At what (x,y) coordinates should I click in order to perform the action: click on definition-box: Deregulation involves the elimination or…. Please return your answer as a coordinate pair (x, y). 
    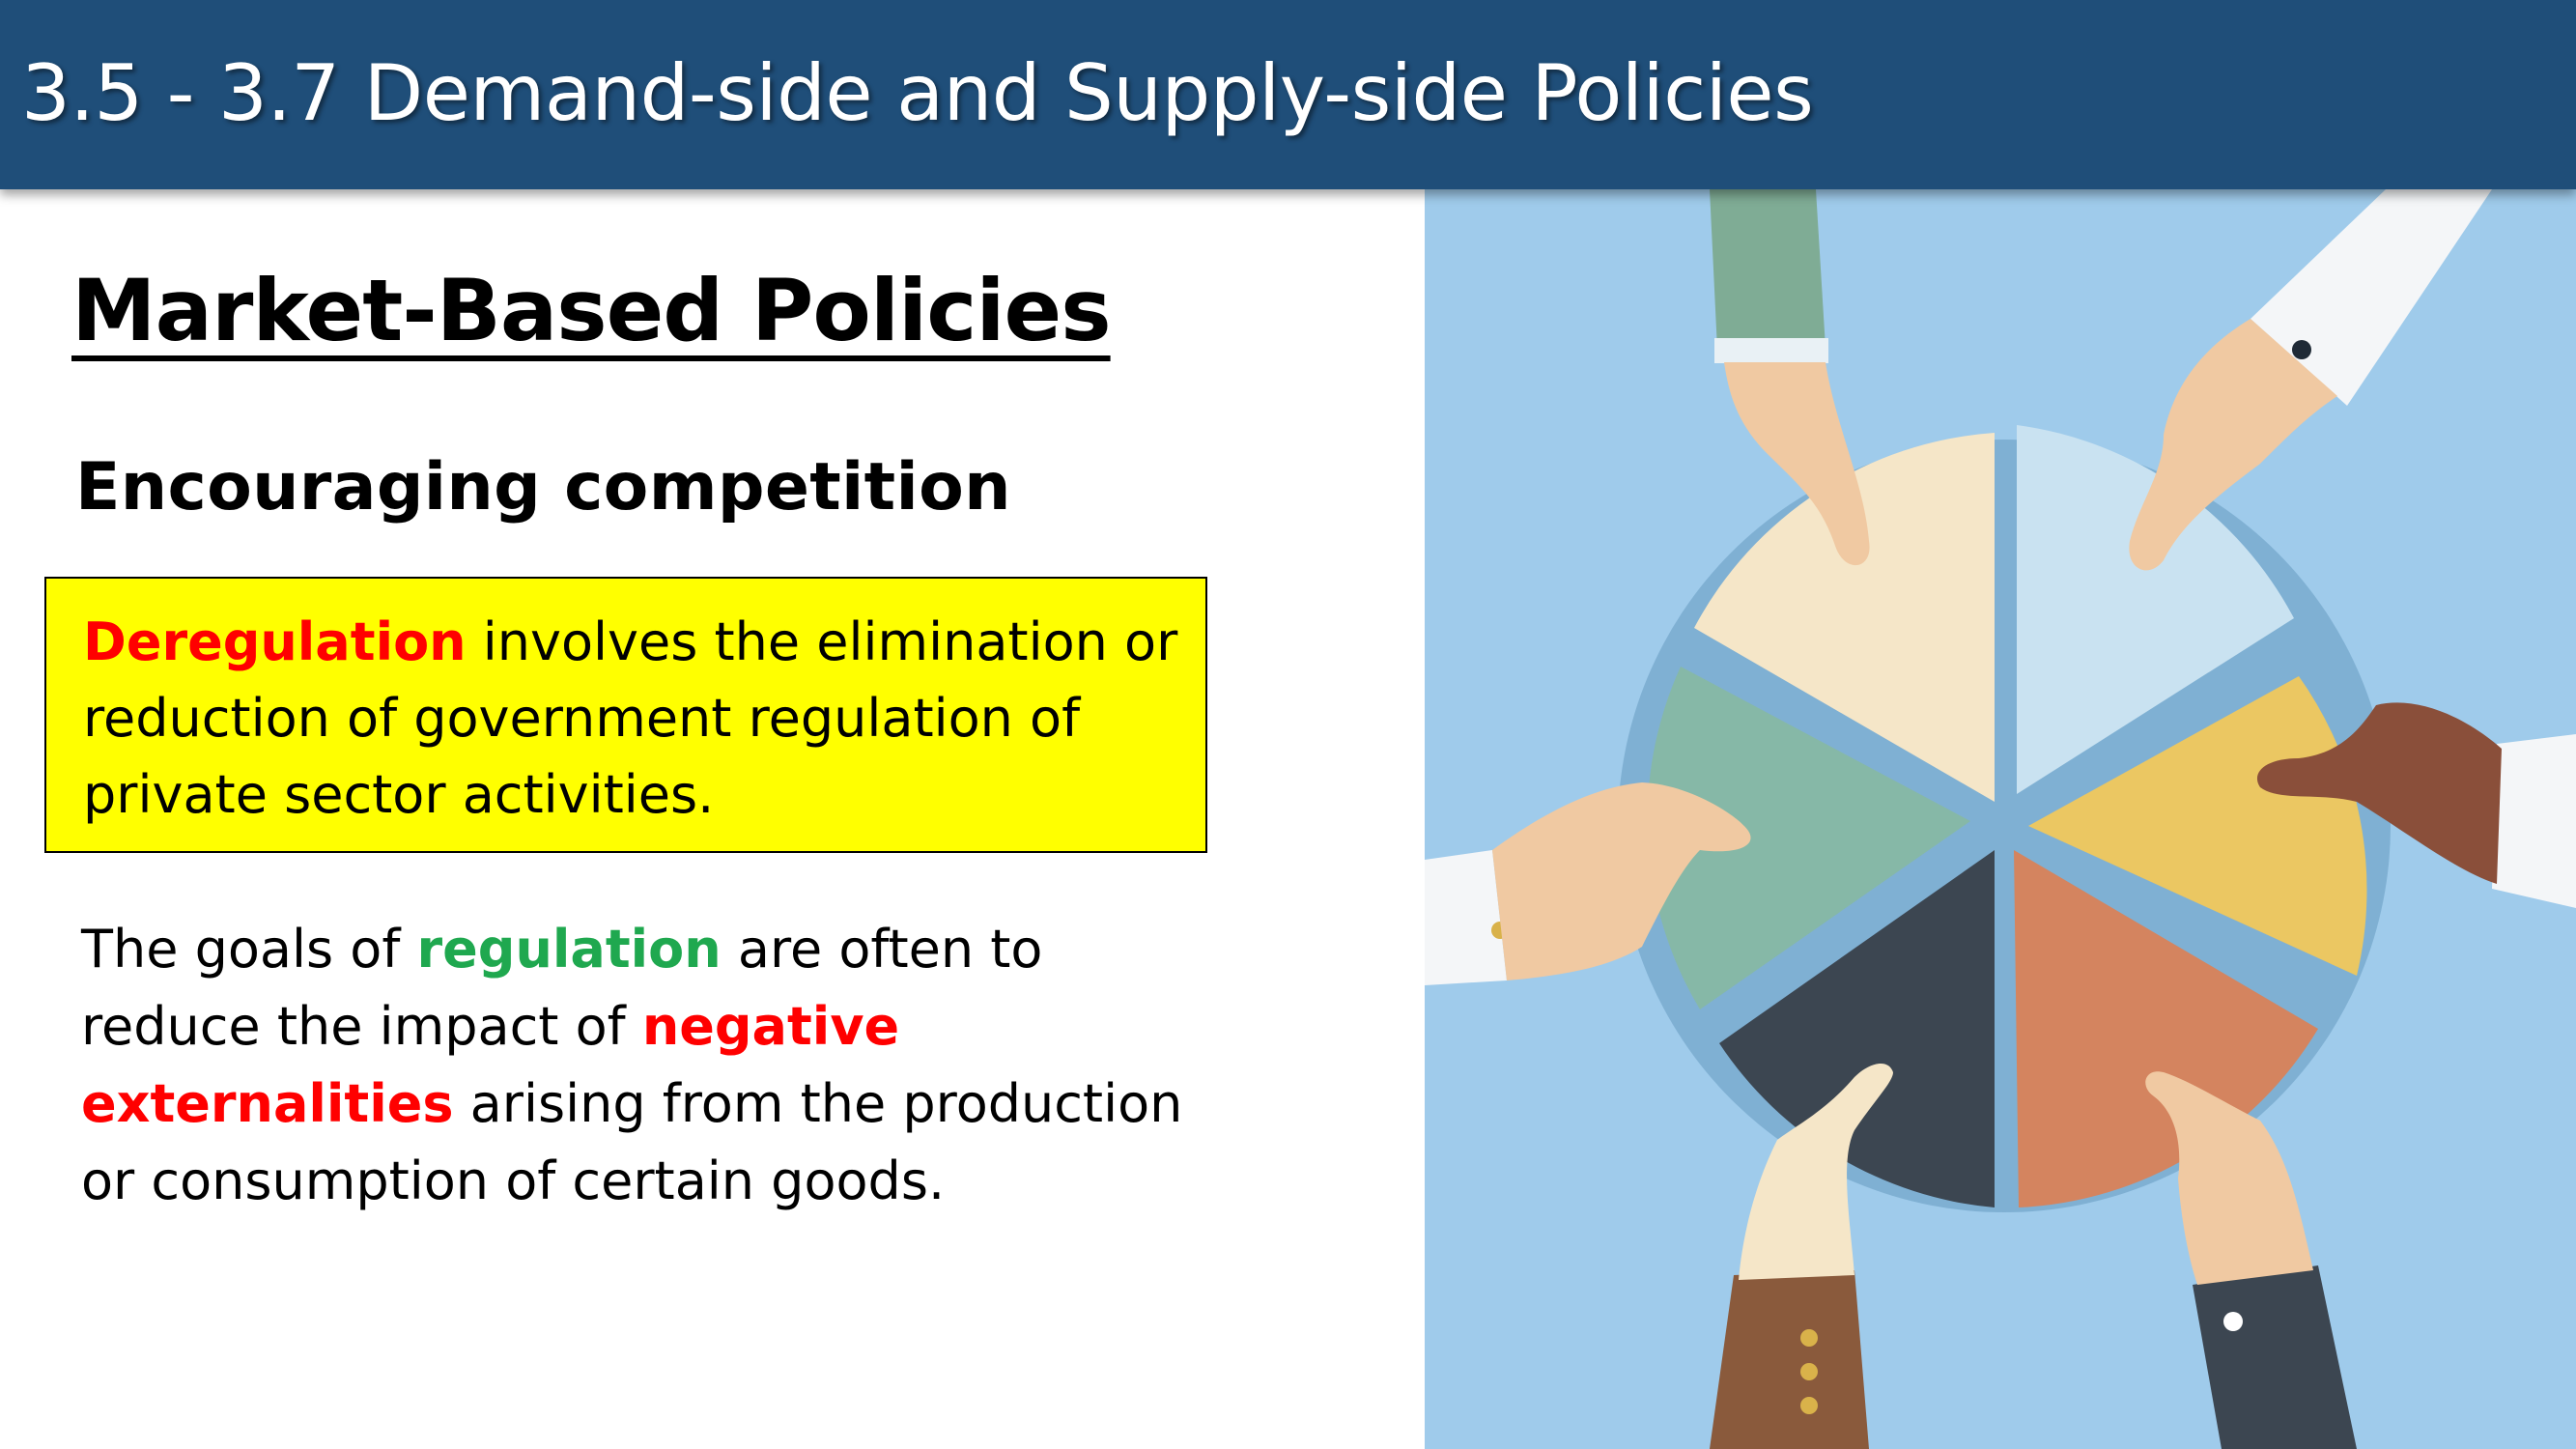
    Looking at the image, I should click on (625, 715).